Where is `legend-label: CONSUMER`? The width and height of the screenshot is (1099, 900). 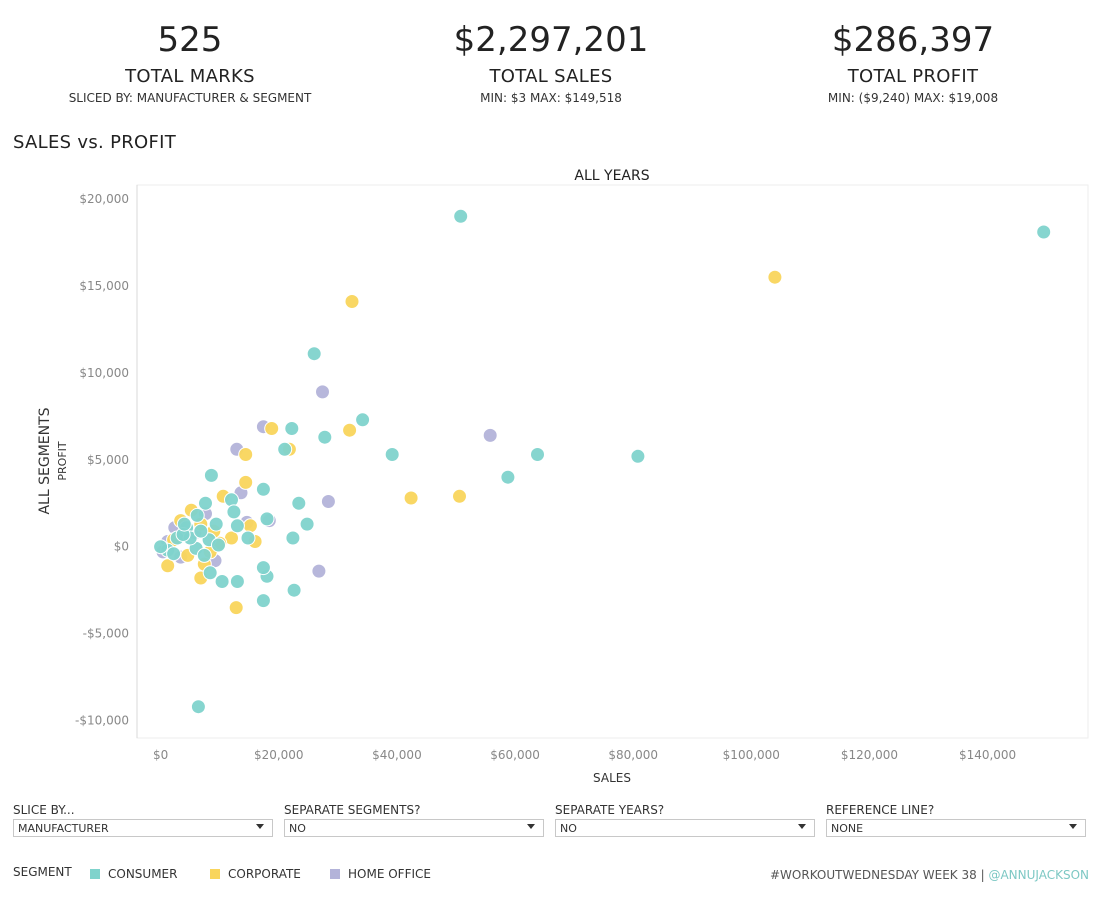
legend-label: CONSUMER is located at coordinates (143, 874).